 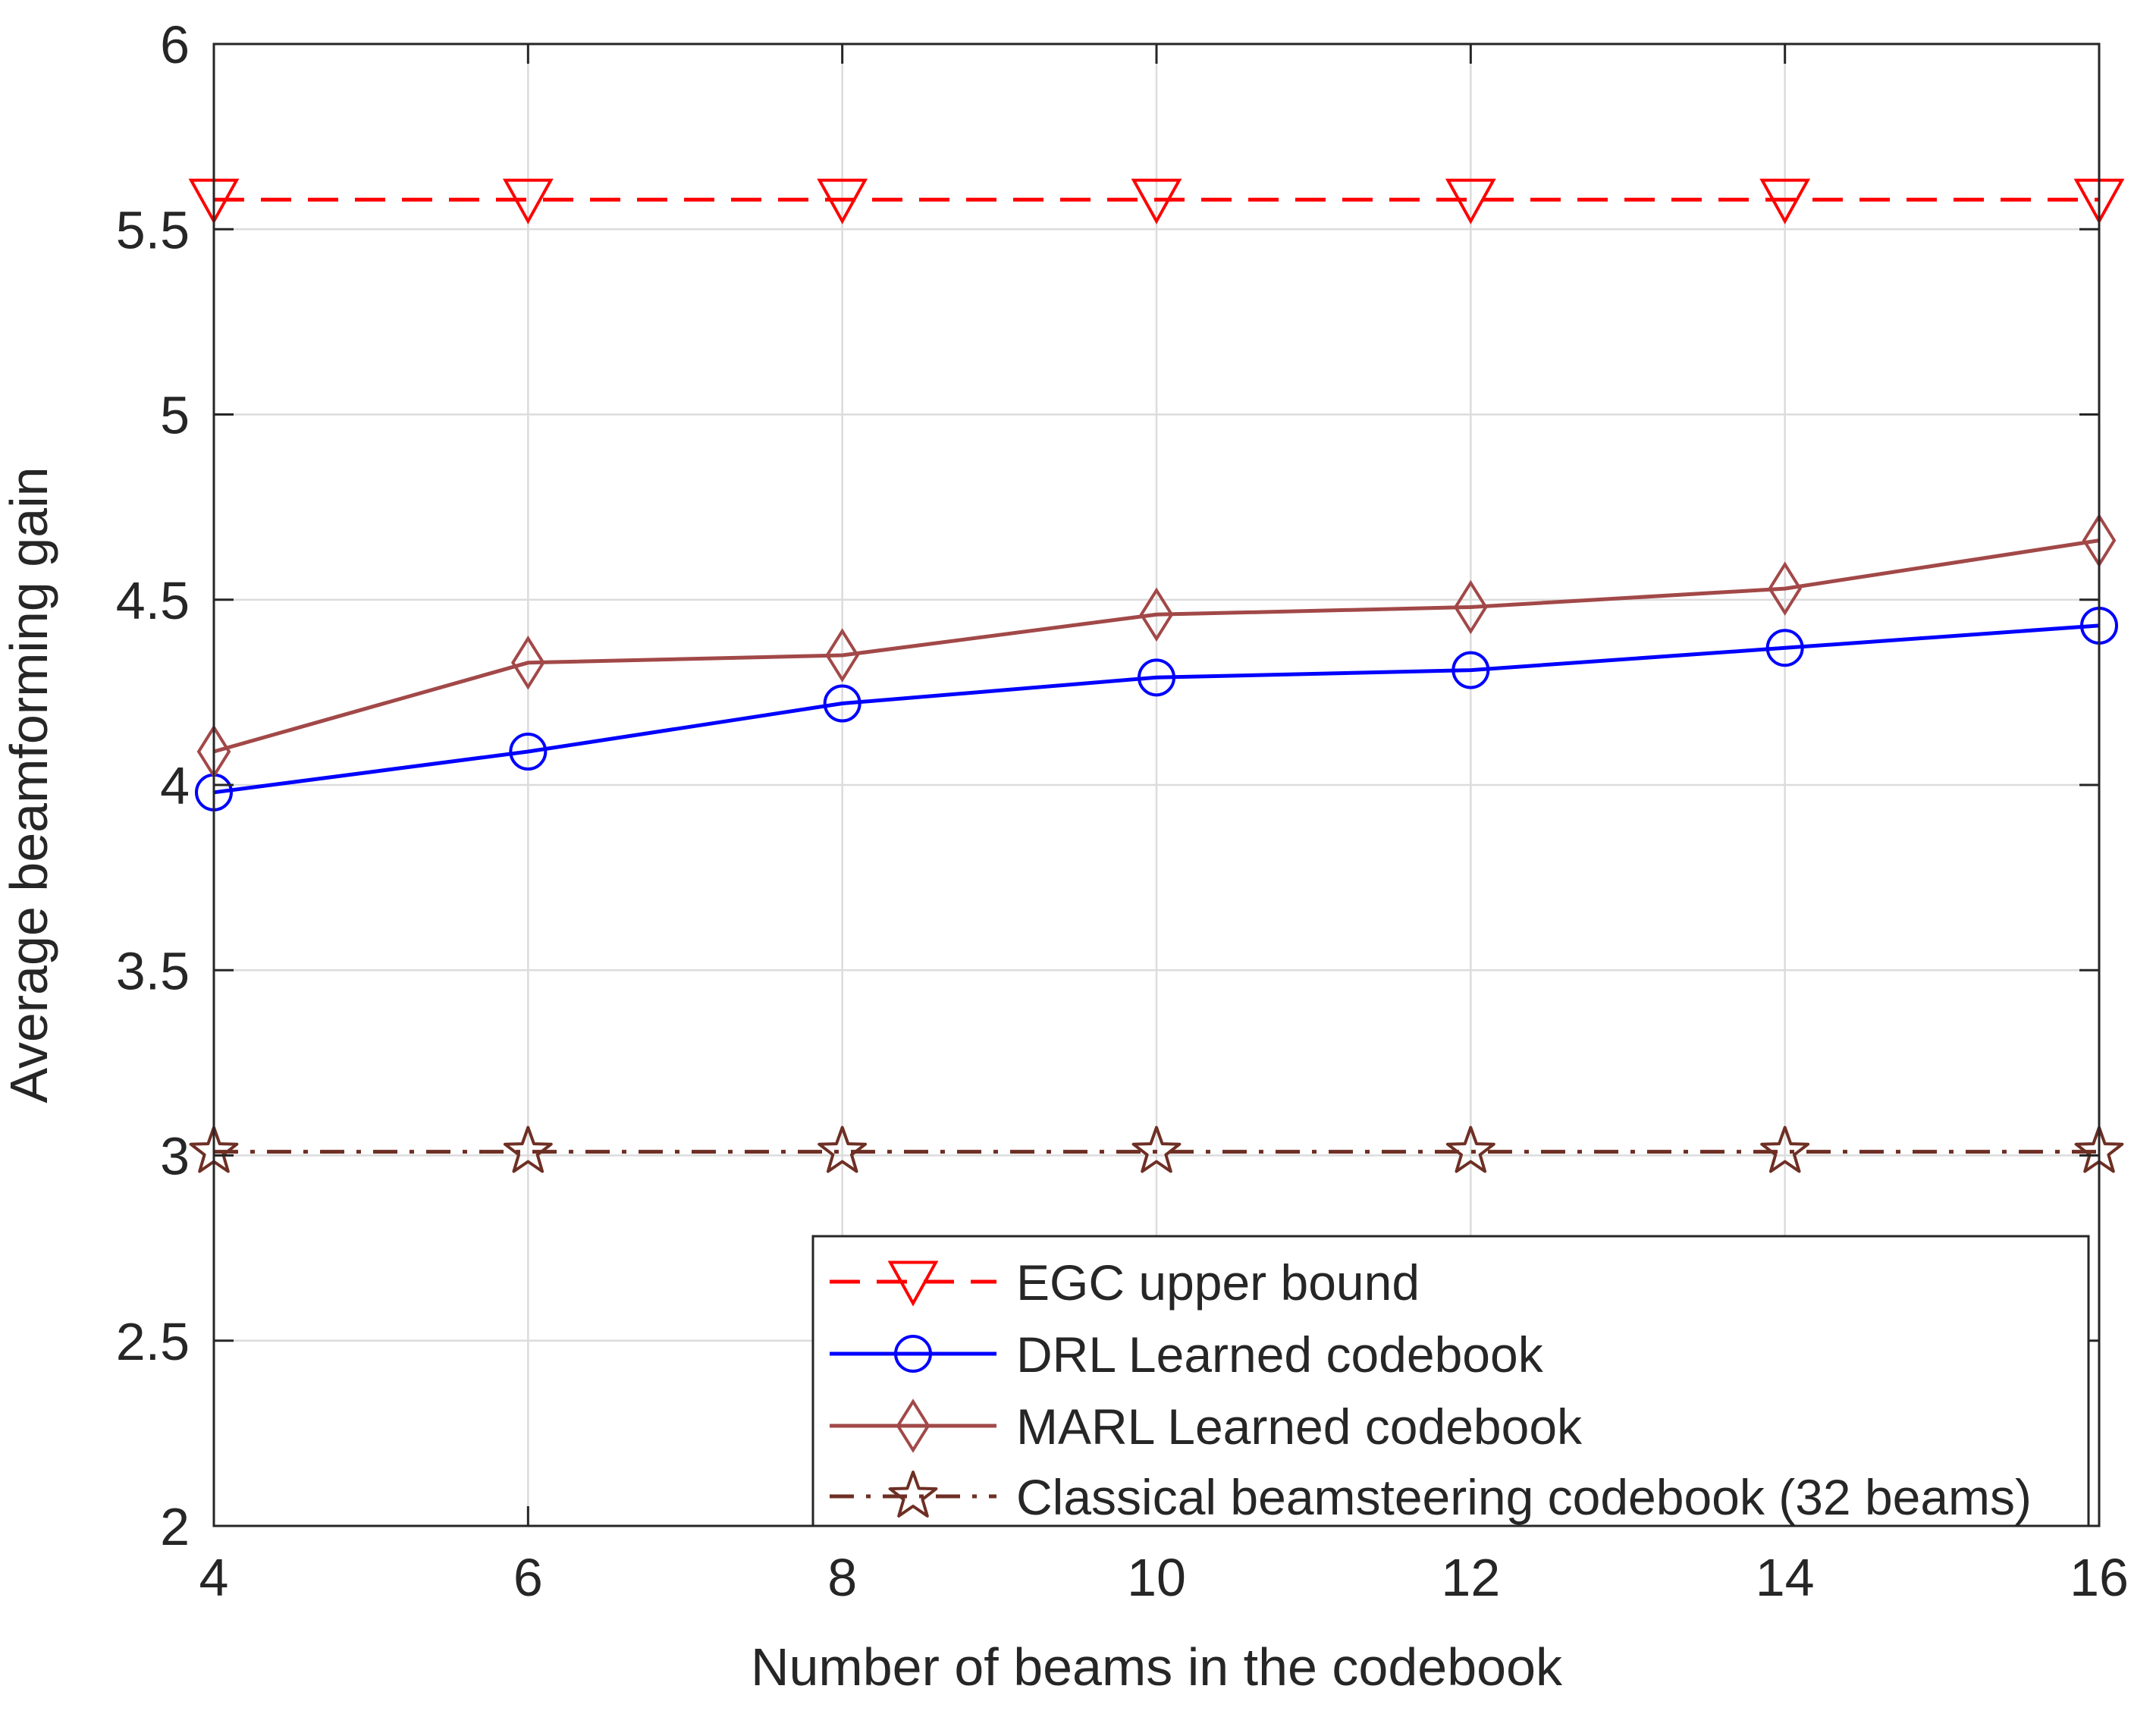 What do you see at coordinates (175, 1526) in the screenshot?
I see `y-tick-label: 2` at bounding box center [175, 1526].